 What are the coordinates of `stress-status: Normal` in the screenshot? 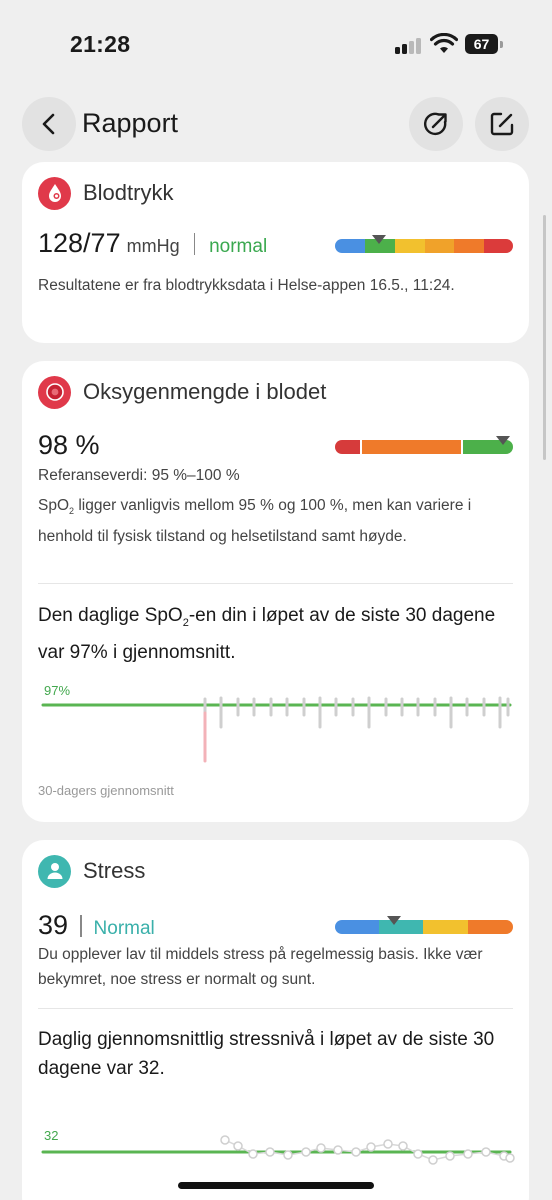 It's located at (124, 928).